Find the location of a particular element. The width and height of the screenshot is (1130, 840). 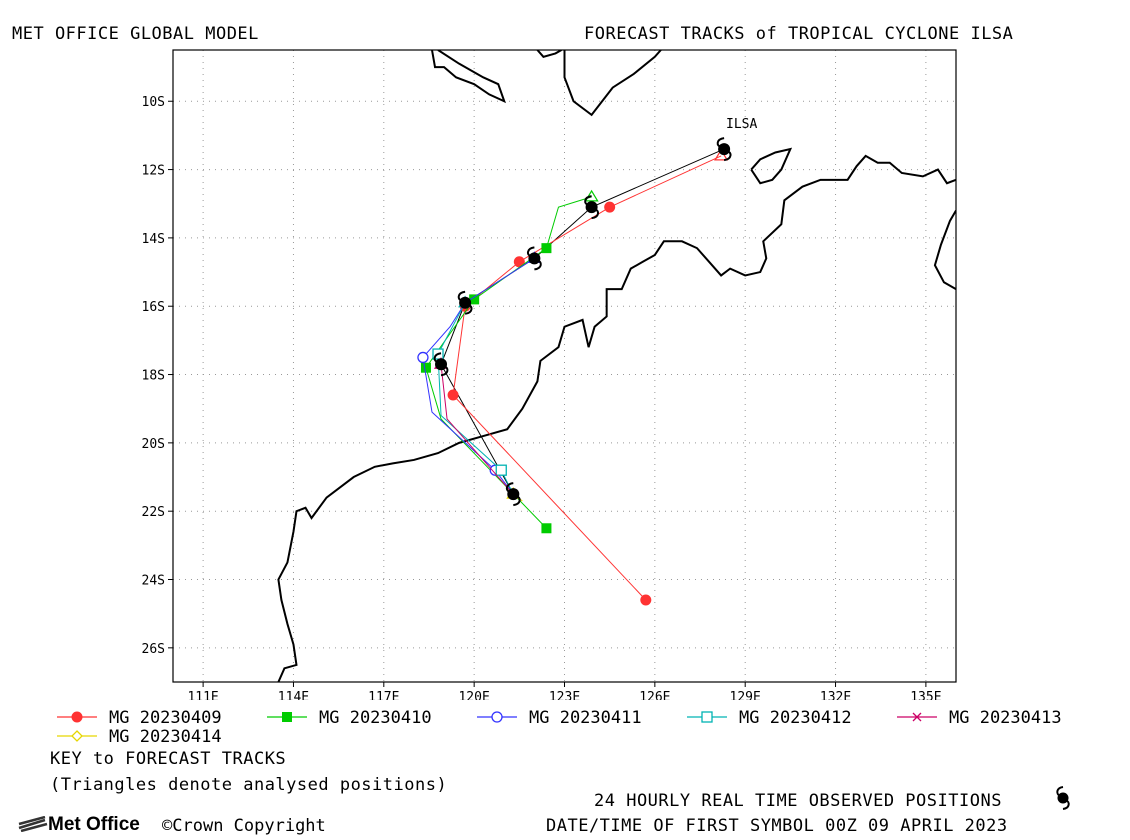

copyright-text: Crown Copyright is located at coordinates (249, 826).